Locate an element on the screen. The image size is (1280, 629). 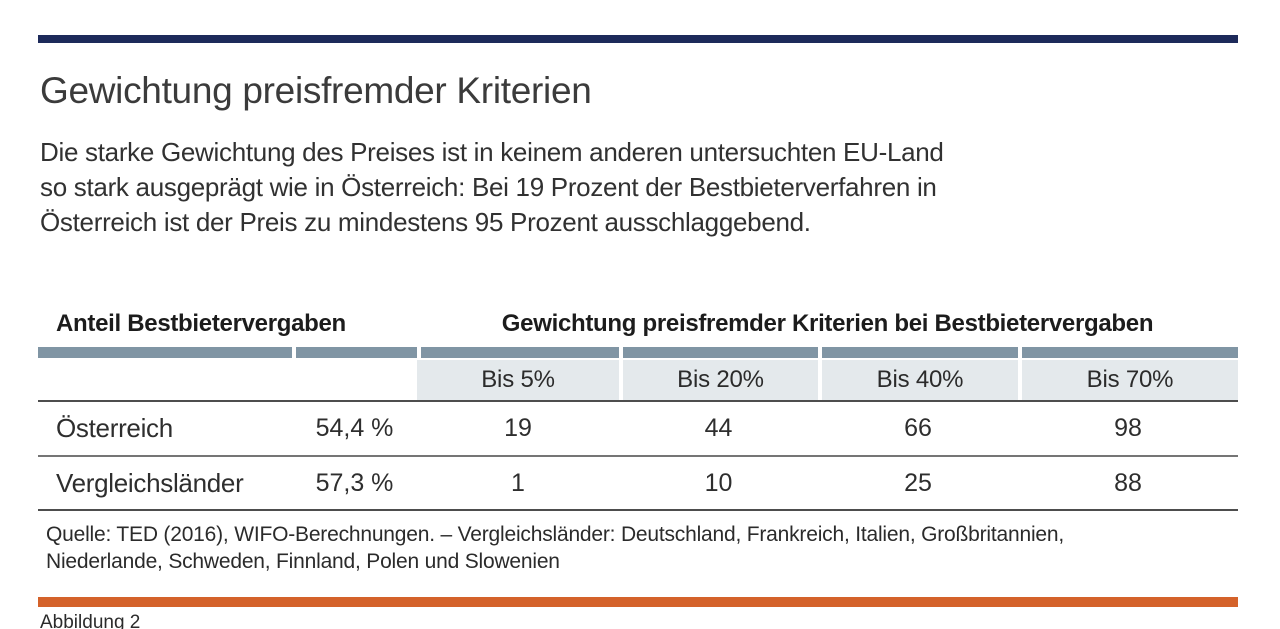
subheader-bis-40: Bis 40% is located at coordinates (918, 380).